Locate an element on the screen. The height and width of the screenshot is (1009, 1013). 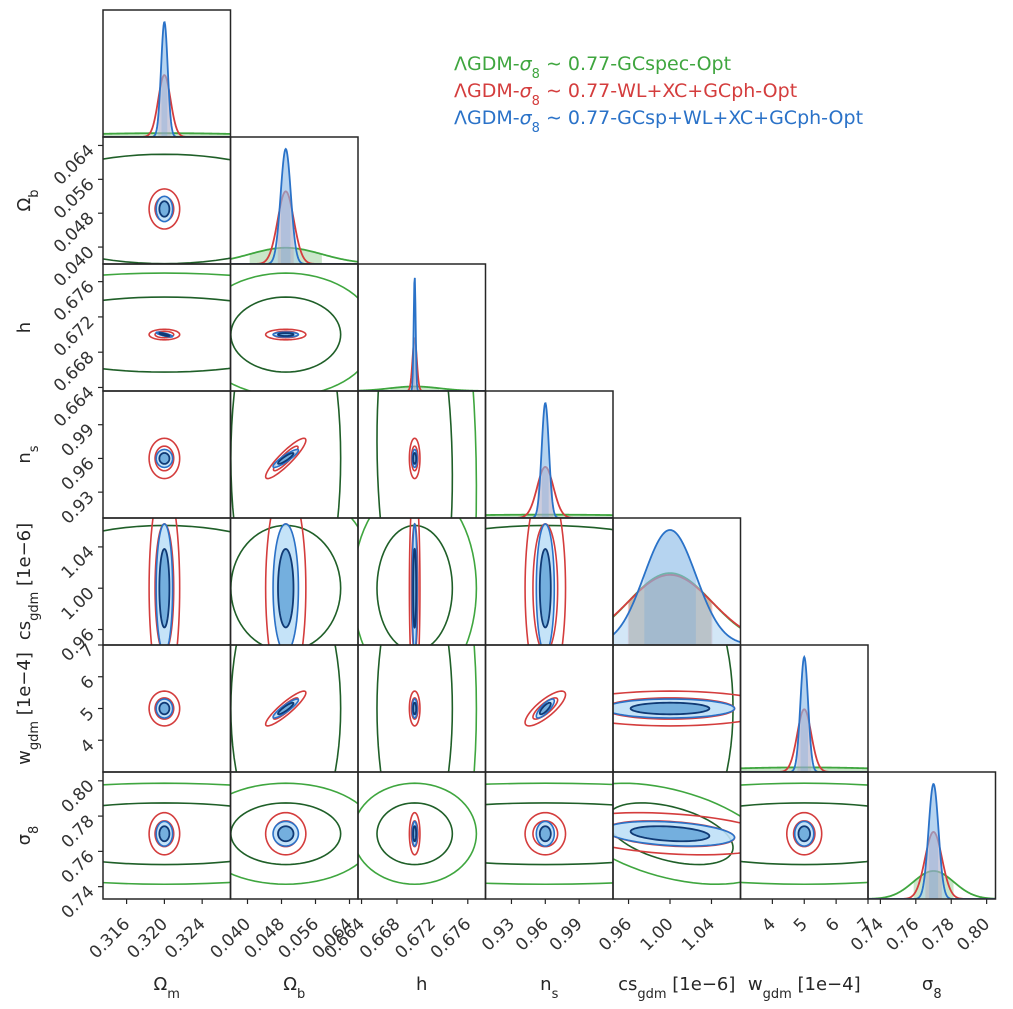
x-axis-label-ns-symbol: n is located at coordinates (545, 984).